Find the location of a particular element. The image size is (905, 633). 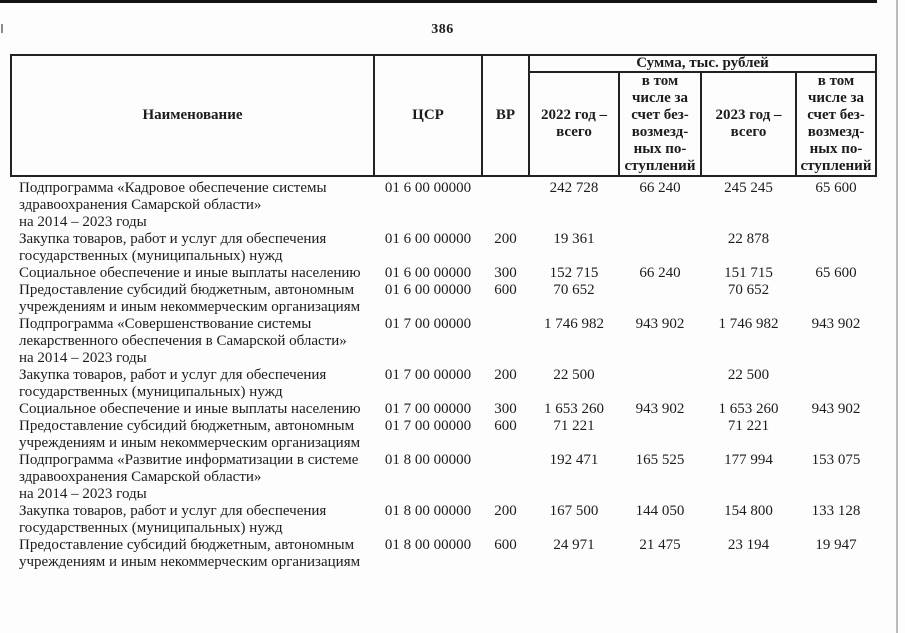

row-2022-total: 71 221 is located at coordinates (574, 426).